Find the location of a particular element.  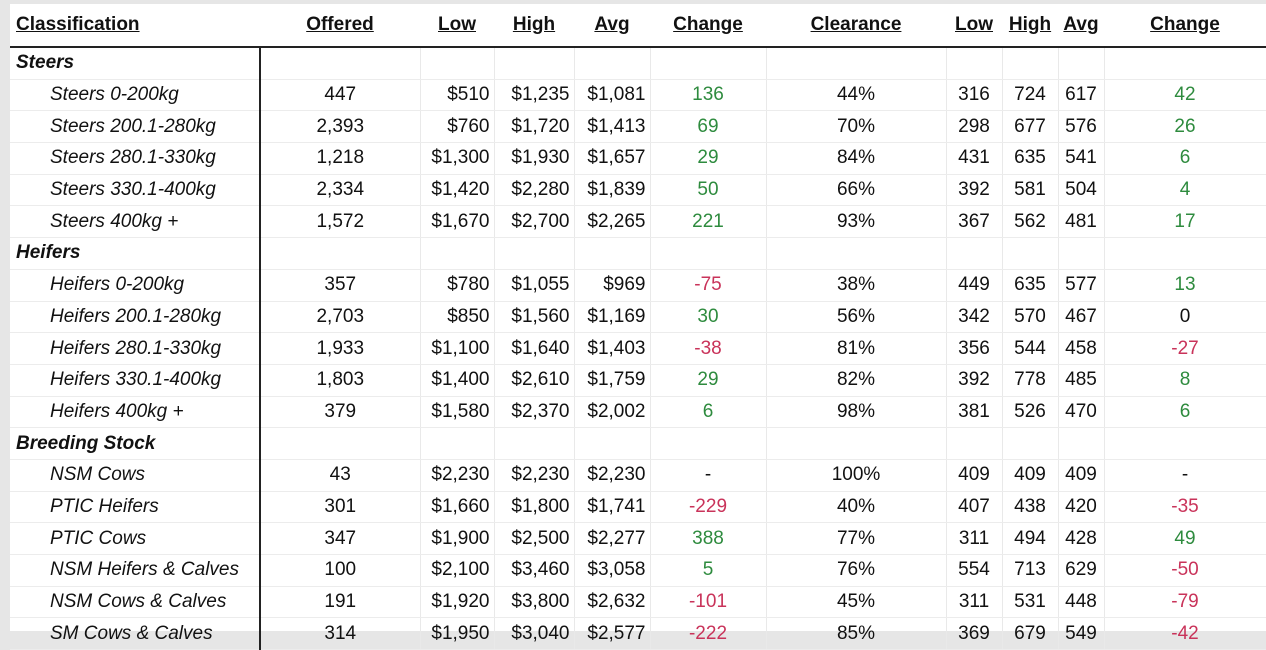

cell-low-2: 431 is located at coordinates (974, 158).